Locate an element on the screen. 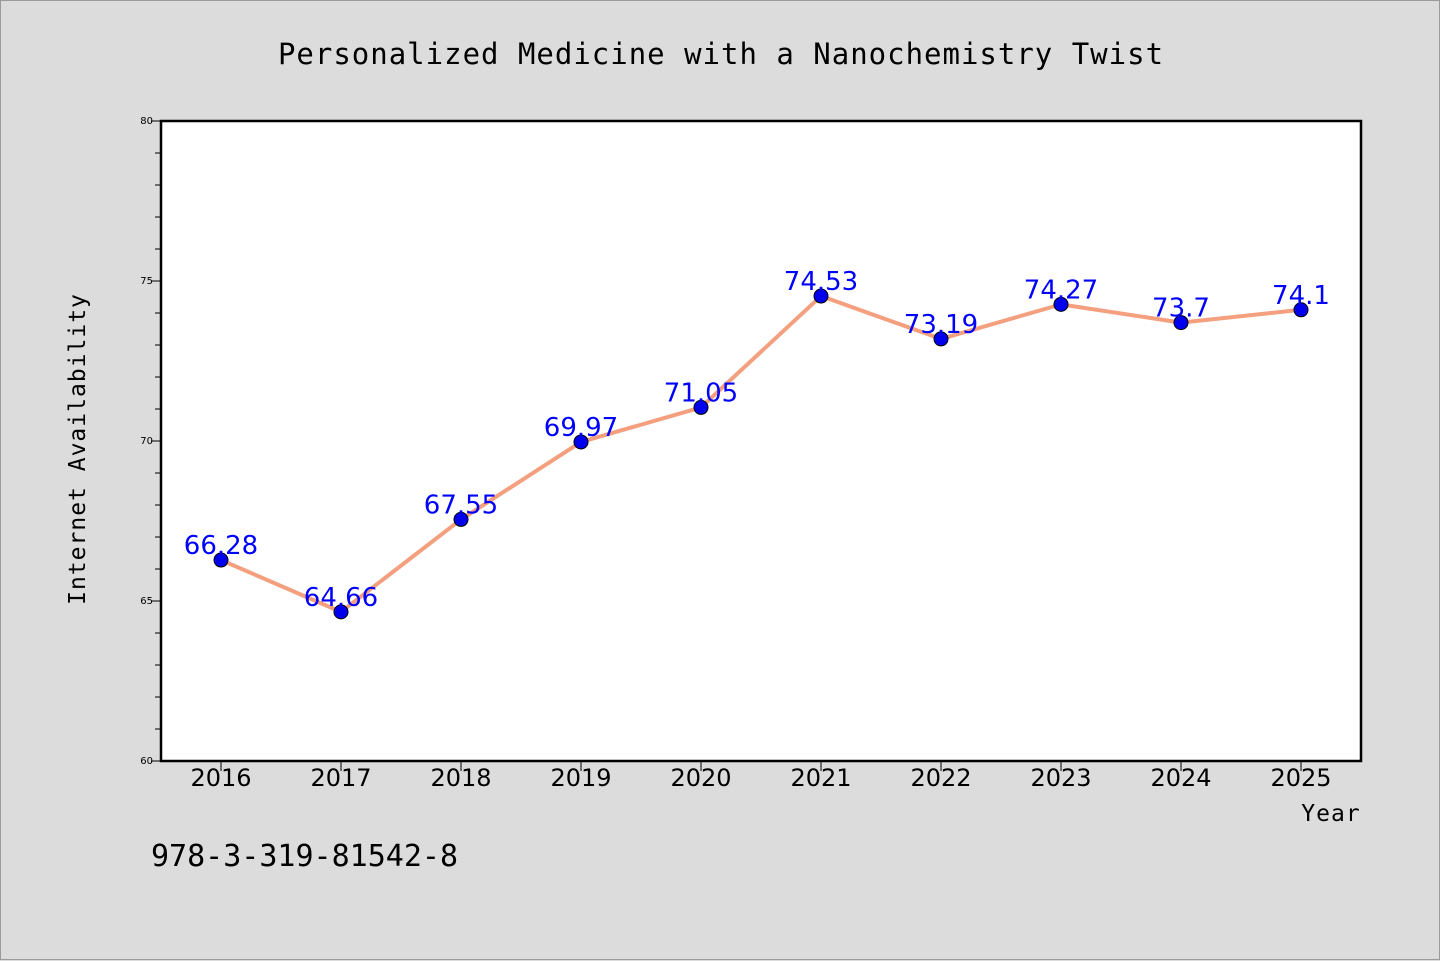 The height and width of the screenshot is (961, 1440). x-axis-label: Year is located at coordinates (1330, 814).